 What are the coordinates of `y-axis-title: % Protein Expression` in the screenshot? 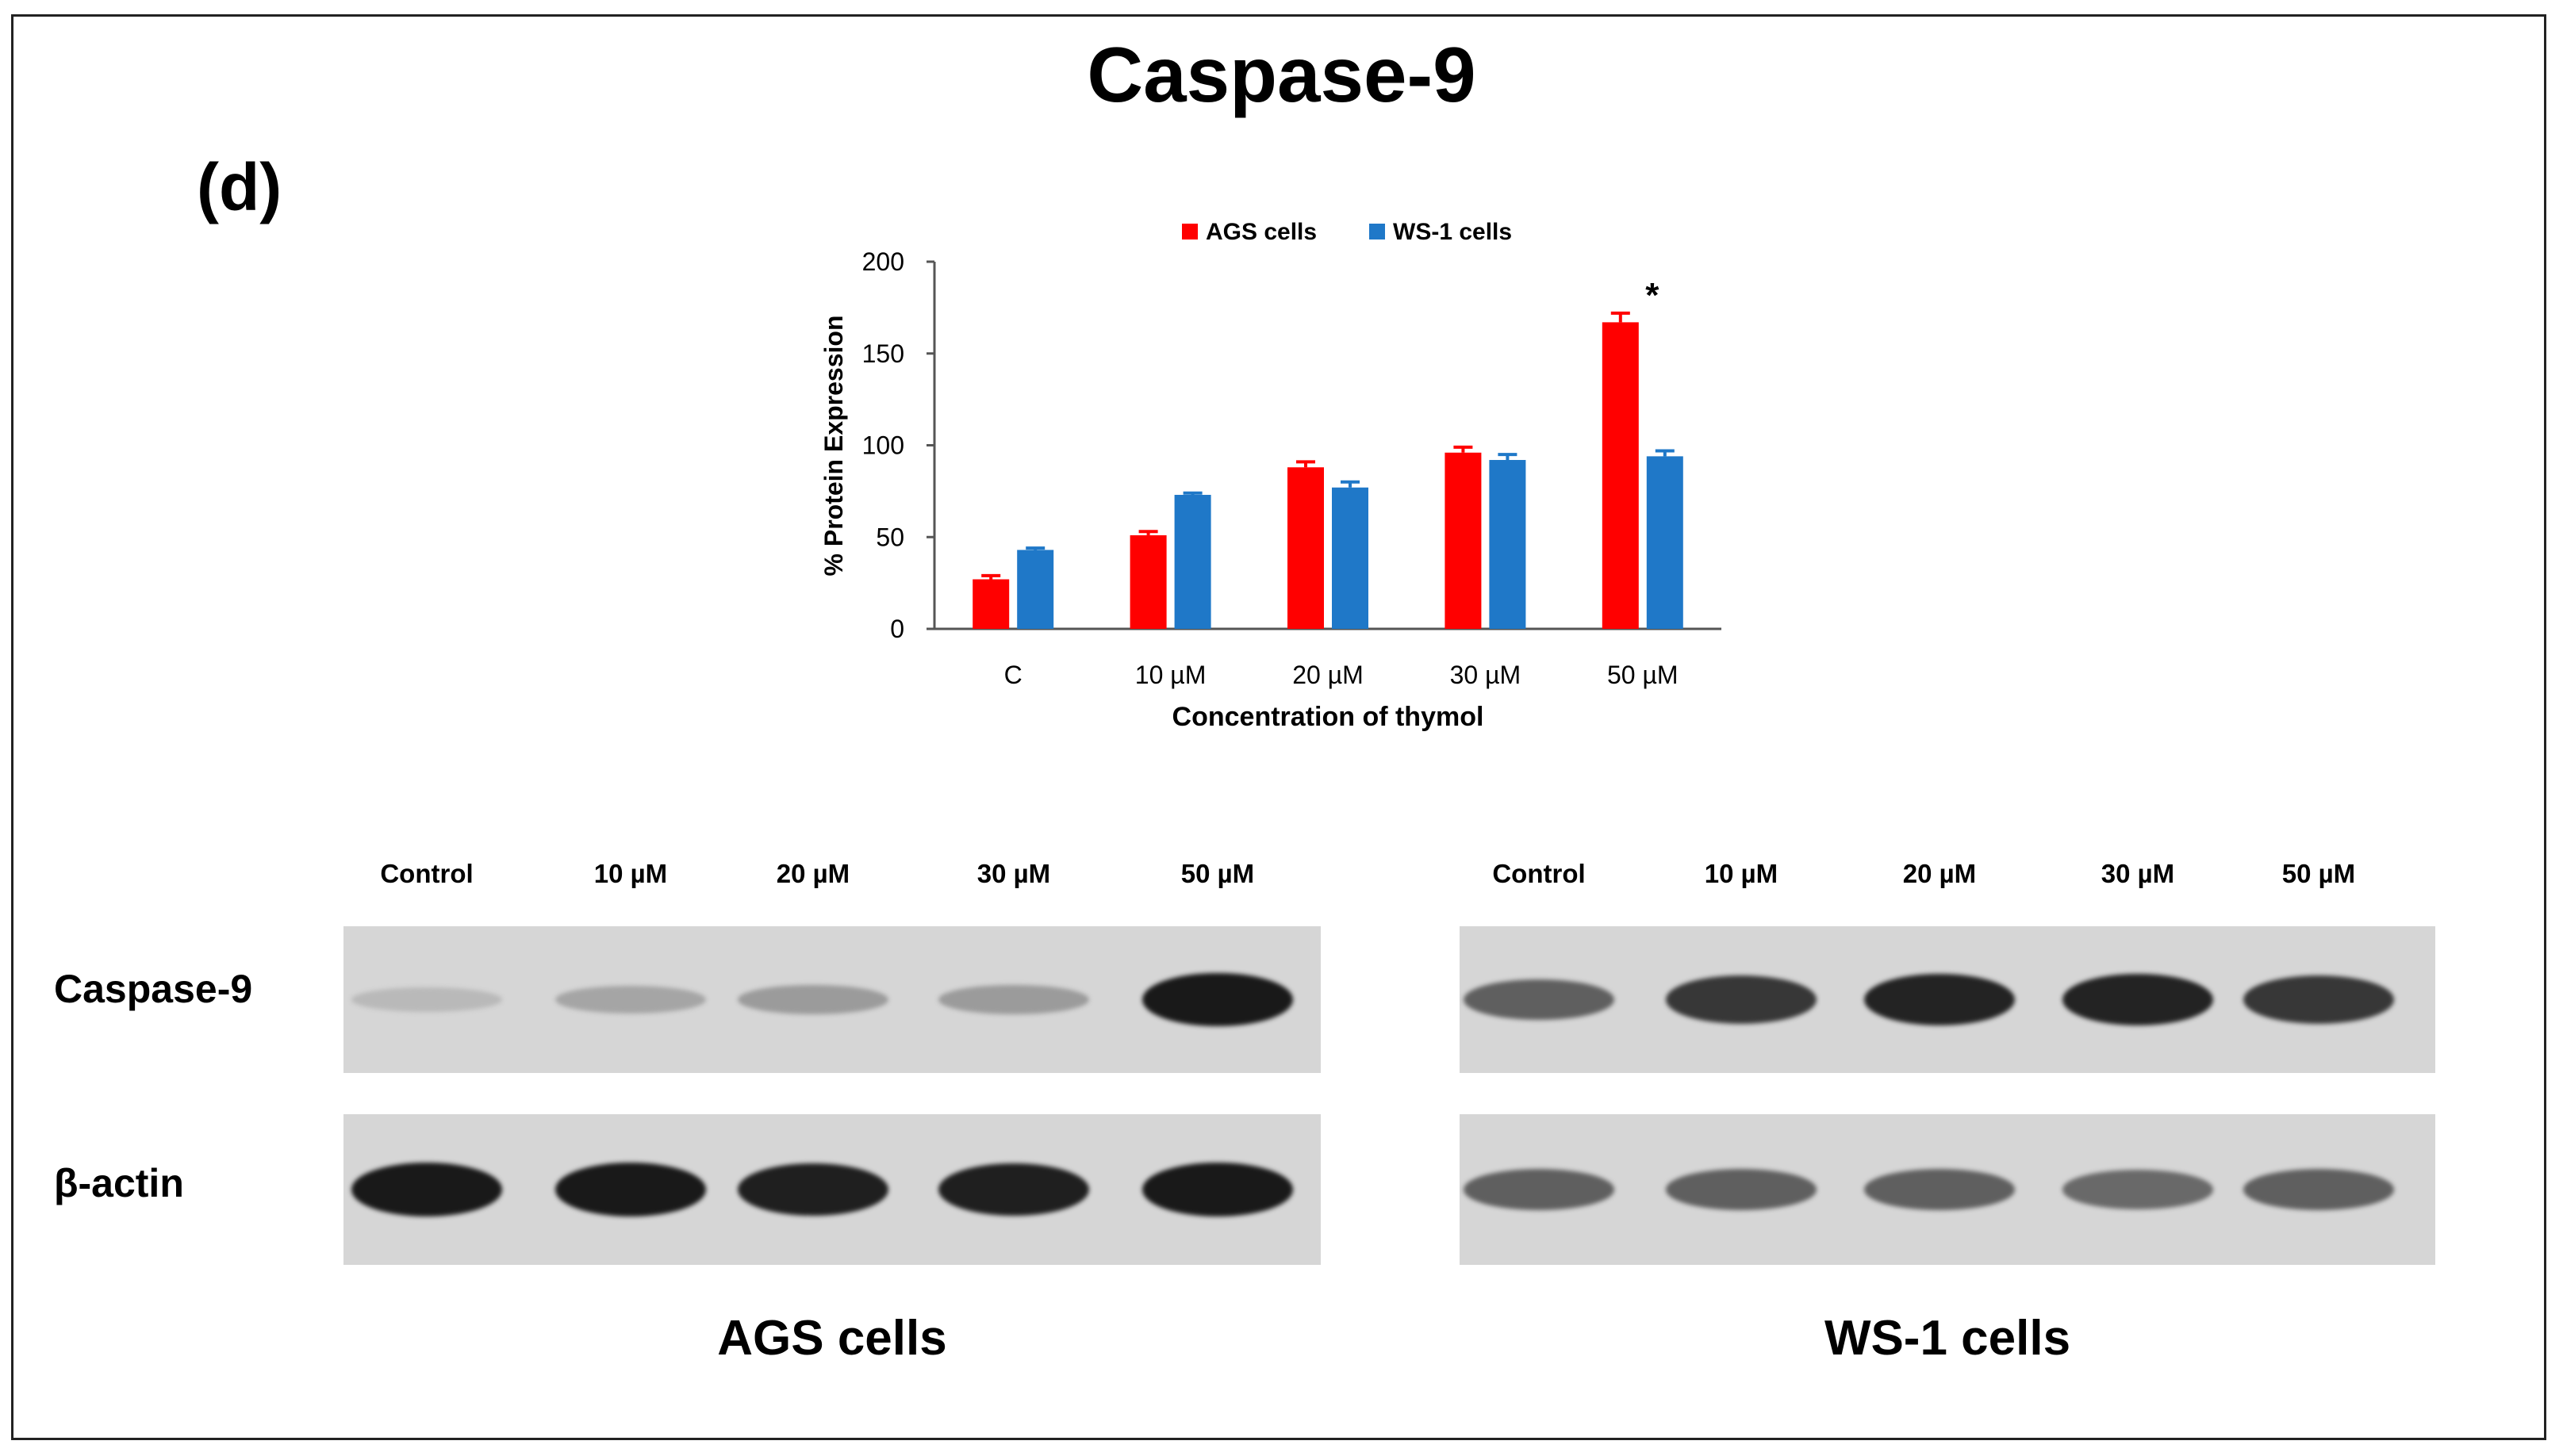 It's located at (834, 446).